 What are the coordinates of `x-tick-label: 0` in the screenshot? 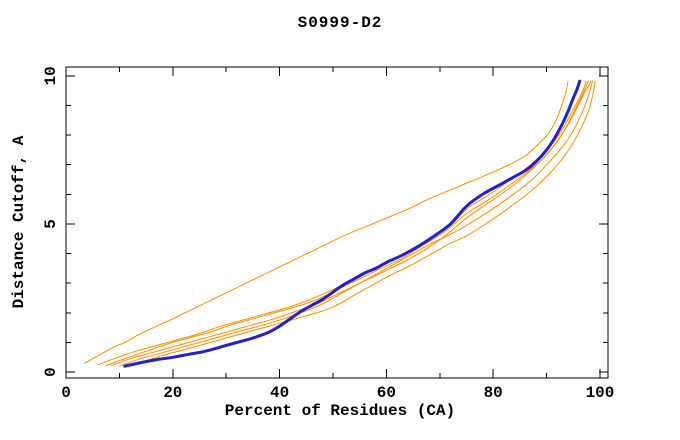 It's located at (66, 393).